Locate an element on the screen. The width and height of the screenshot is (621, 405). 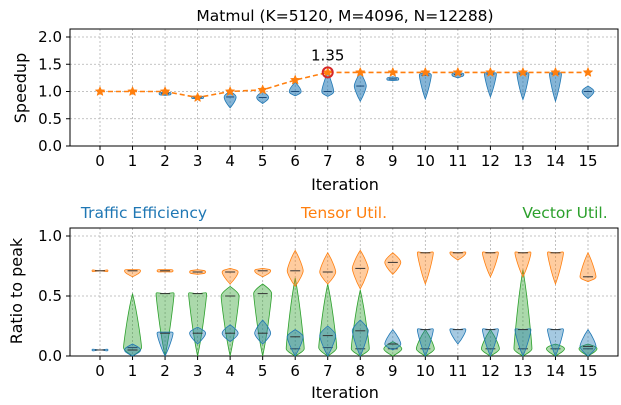
bottom-x-axis-label: Iteration is located at coordinates (345, 392).